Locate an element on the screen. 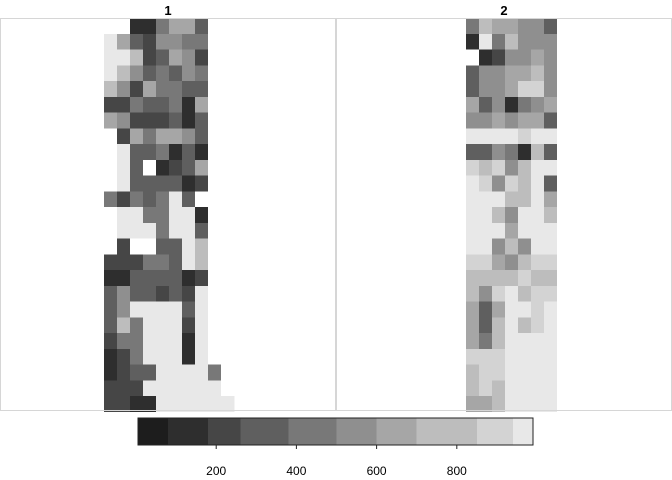 This screenshot has height=480, width=672. colorbar-tick-label: 800 is located at coordinates (457, 471).